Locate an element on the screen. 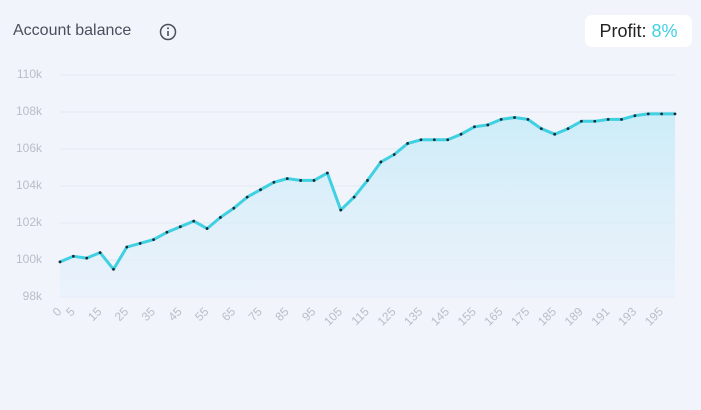  x-tick-label: 25 is located at coordinates (122, 314).